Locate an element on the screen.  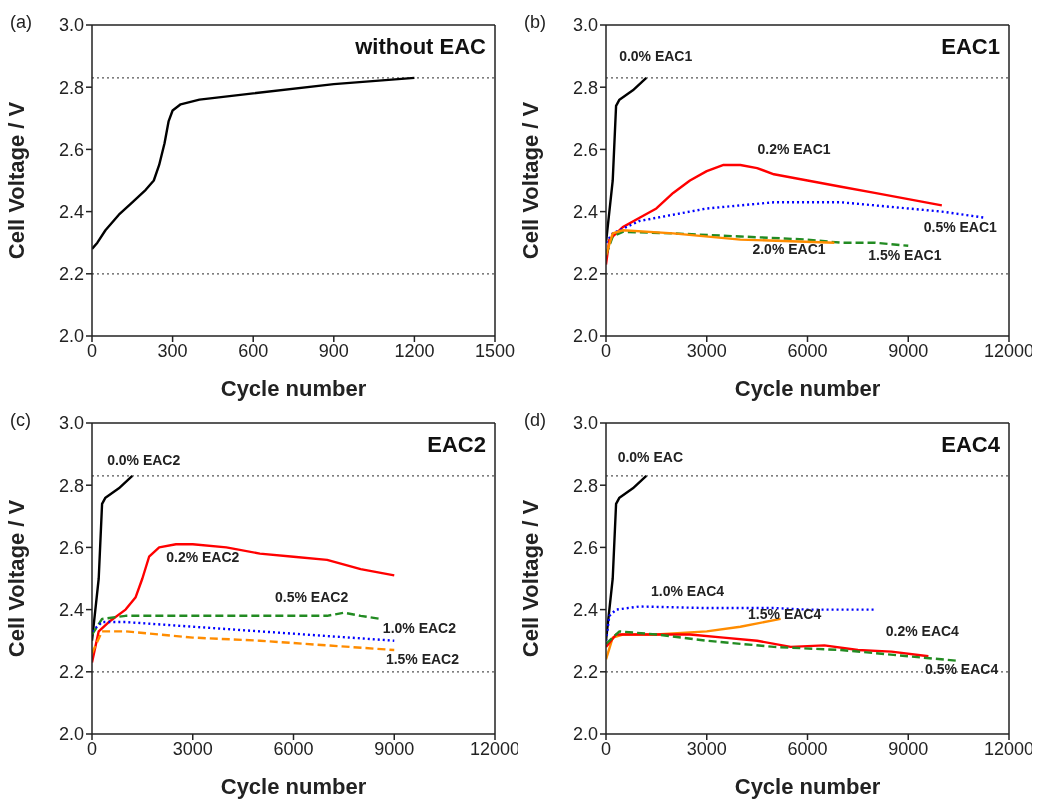
series-label: 0.5% EAC4 is located at coordinates (962, 668).